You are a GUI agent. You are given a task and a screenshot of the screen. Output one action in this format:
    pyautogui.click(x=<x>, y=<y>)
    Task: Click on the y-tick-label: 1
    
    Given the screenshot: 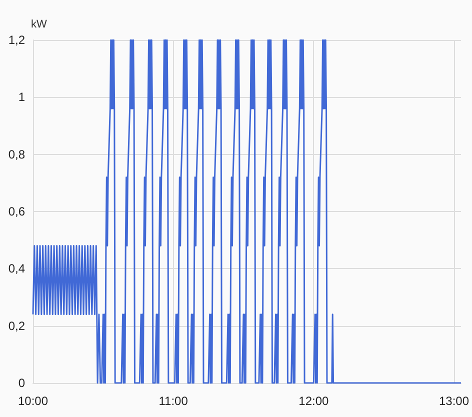 What is the action you would take?
    pyautogui.click(x=22, y=97)
    